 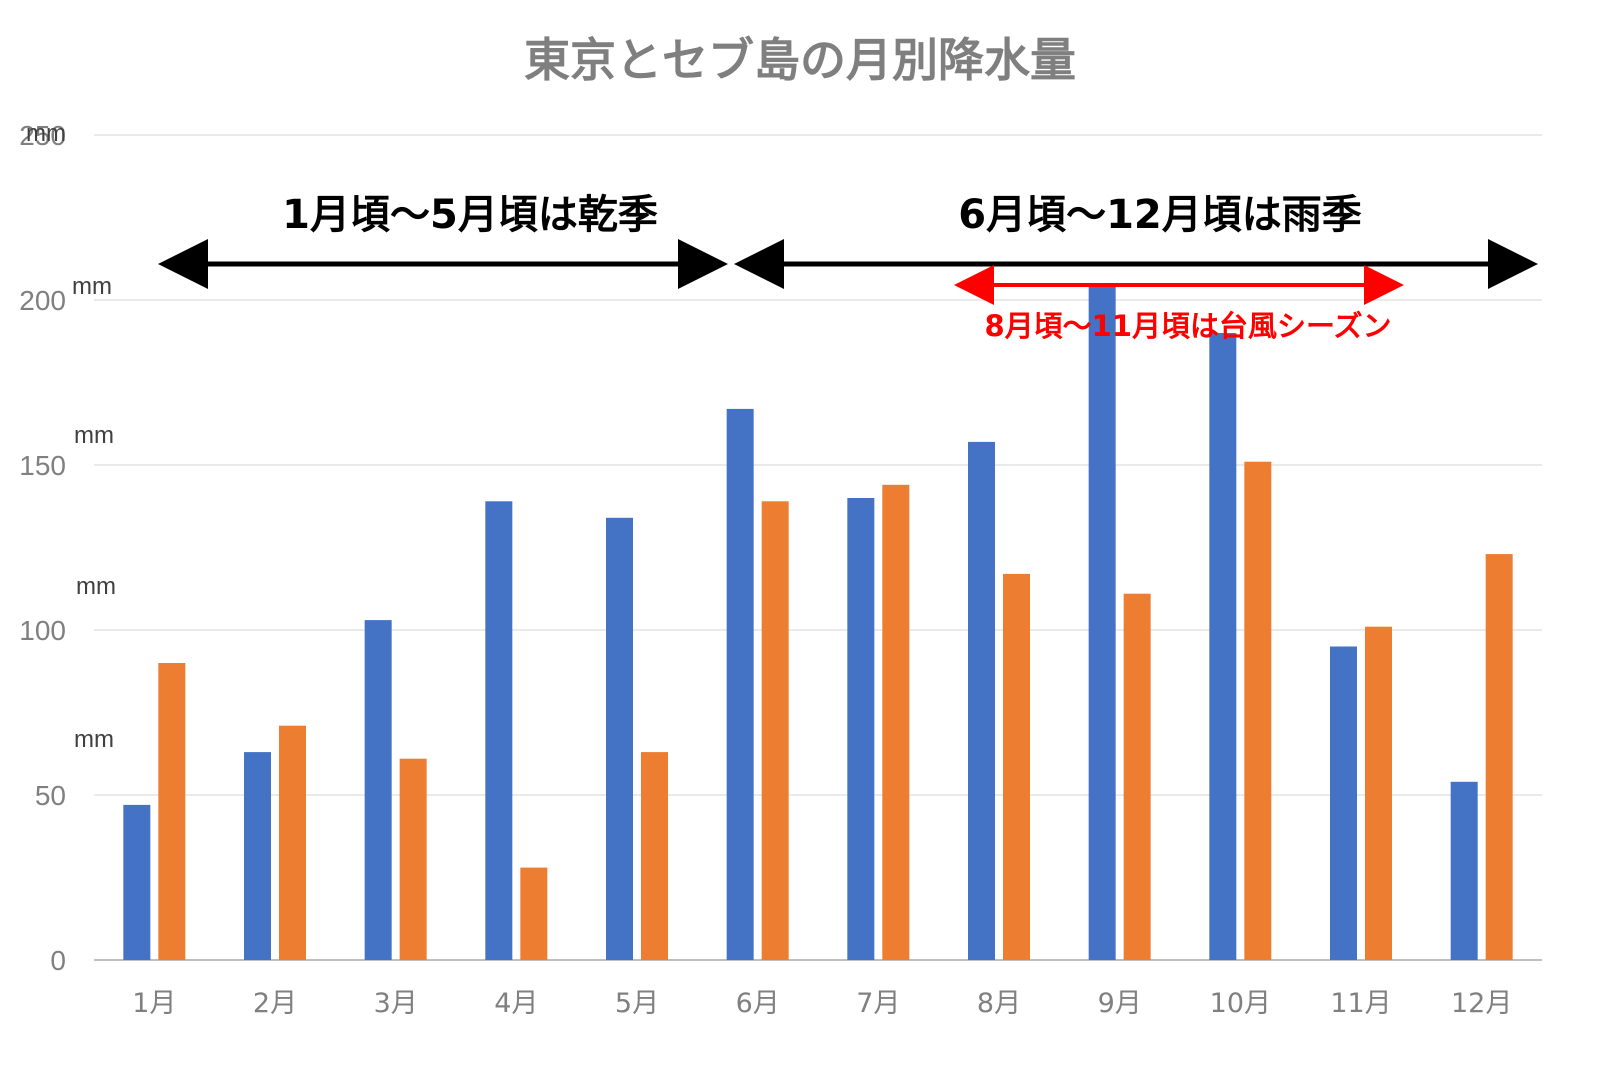 What do you see at coordinates (42, 300) in the screenshot?
I see `y-tick-label: 200` at bounding box center [42, 300].